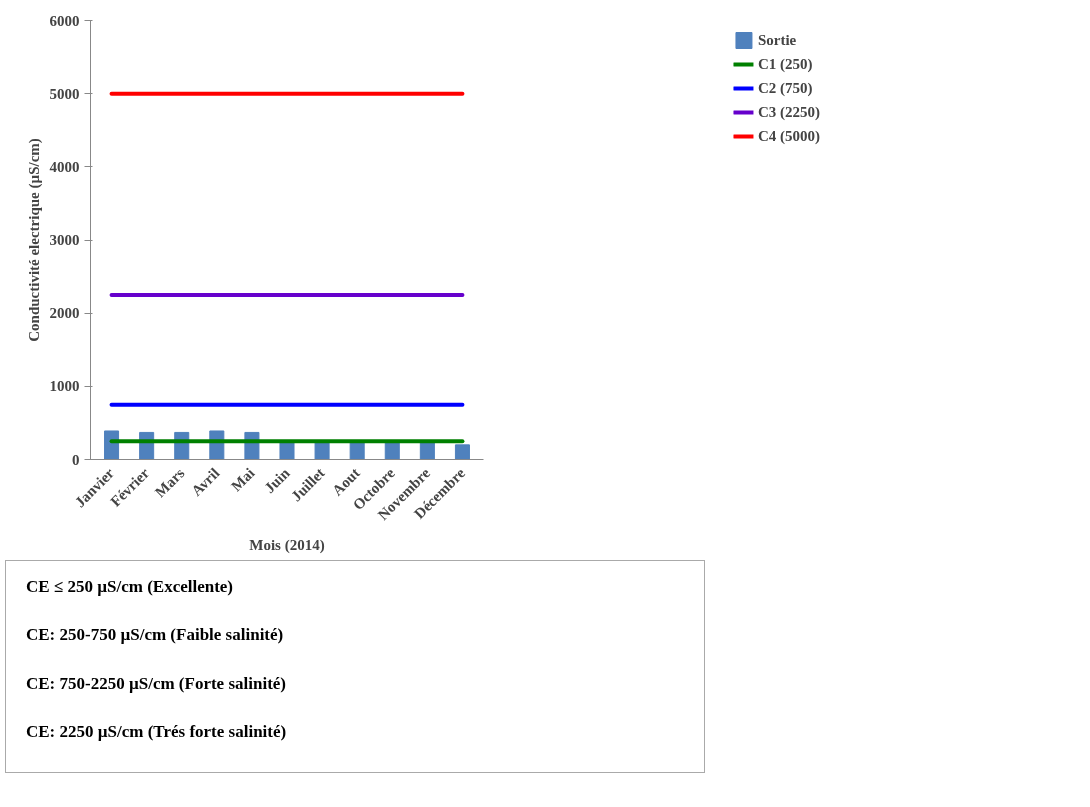 The width and height of the screenshot is (1090, 807). What do you see at coordinates (242, 479) in the screenshot?
I see `x-tick-label: Mai` at bounding box center [242, 479].